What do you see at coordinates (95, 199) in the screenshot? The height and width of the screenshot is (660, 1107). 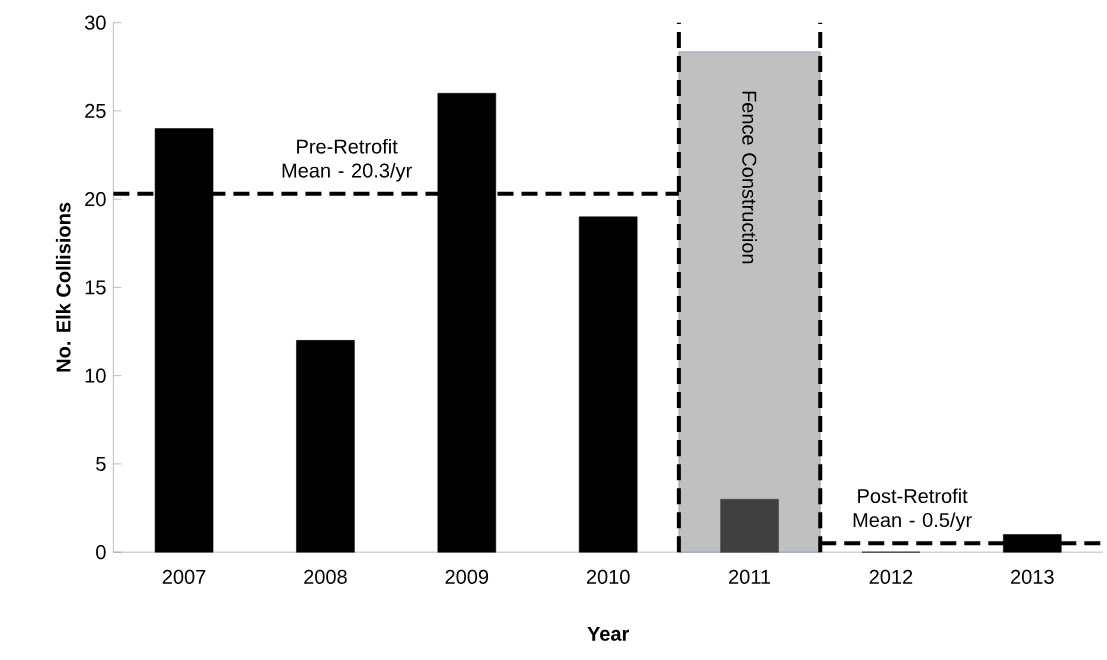 I see `y-tick-label: 20` at bounding box center [95, 199].